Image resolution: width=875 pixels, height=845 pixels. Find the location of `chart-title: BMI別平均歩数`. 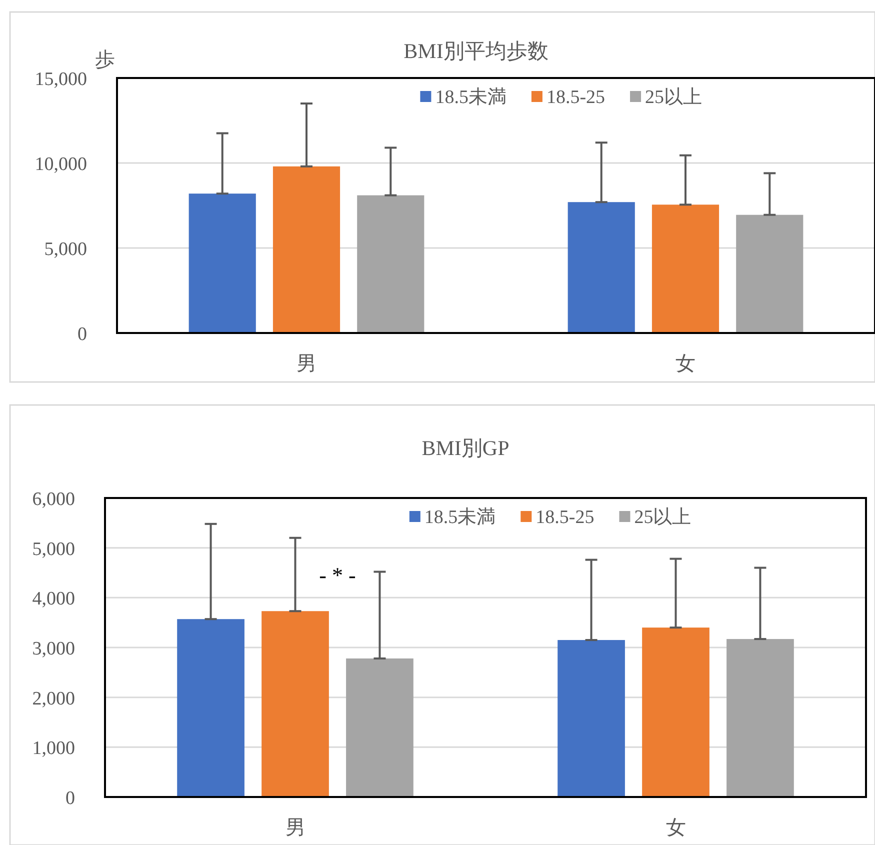

chart-title: BMI別平均歩数 is located at coordinates (476, 51).